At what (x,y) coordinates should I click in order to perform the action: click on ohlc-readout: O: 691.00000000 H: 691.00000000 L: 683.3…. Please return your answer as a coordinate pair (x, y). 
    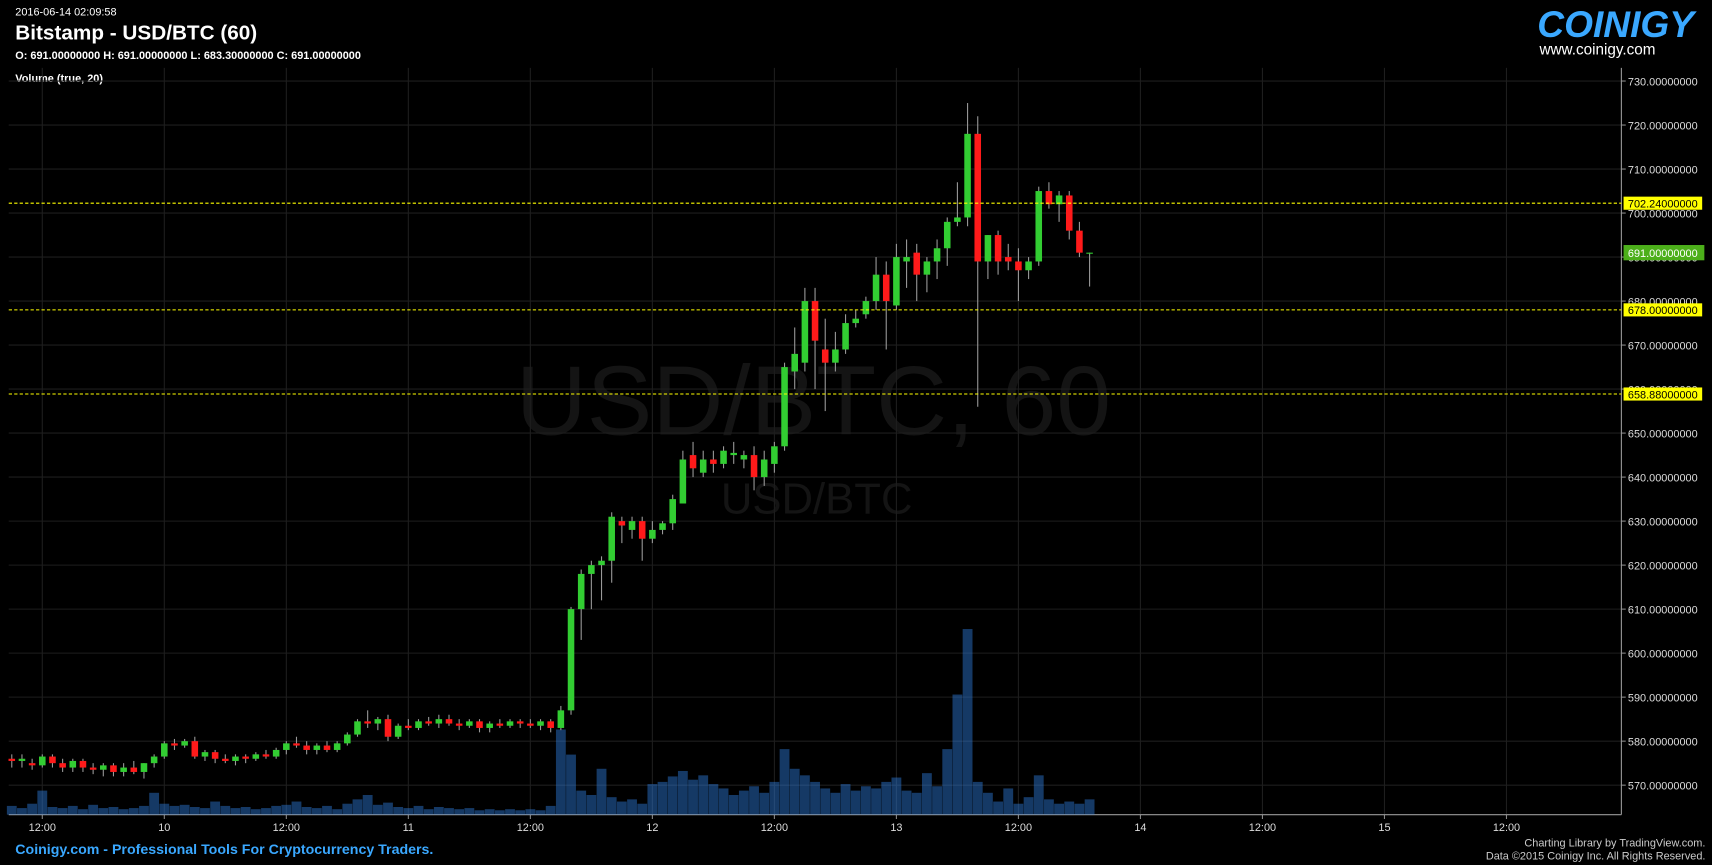
    Looking at the image, I should click on (188, 56).